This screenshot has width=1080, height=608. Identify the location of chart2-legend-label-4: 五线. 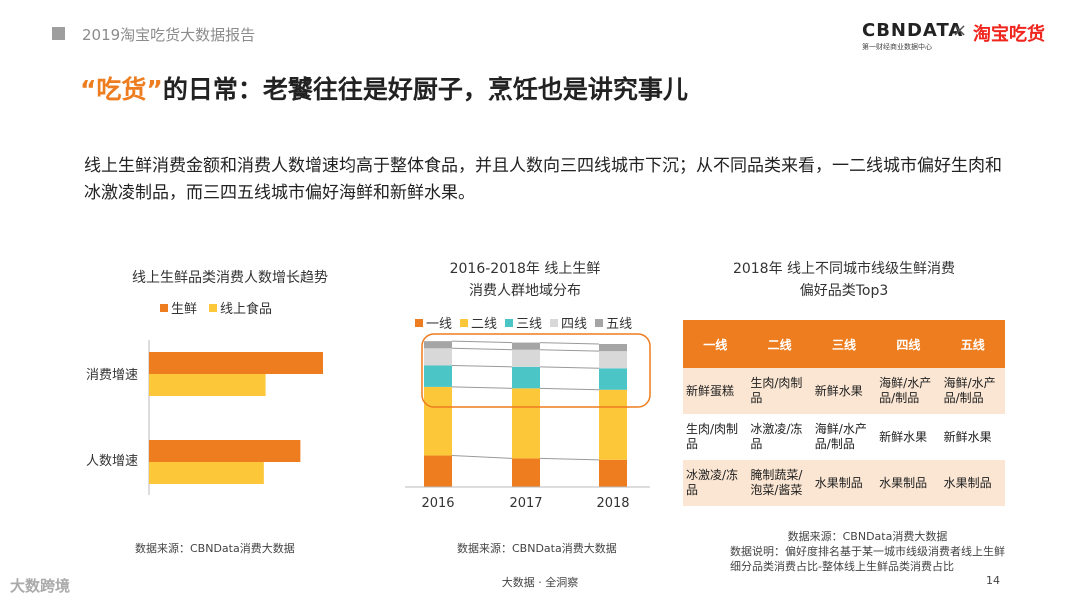
(619, 324).